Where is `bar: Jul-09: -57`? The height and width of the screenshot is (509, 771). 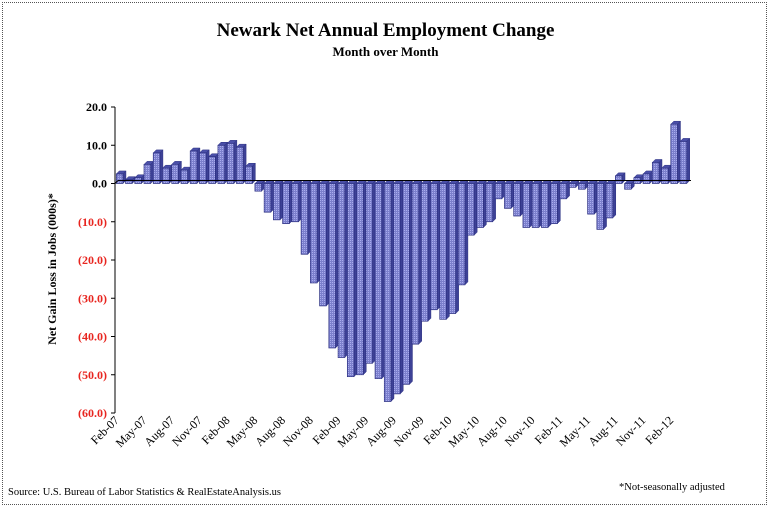
bar: Jul-09: -57 is located at coordinates (387, 292).